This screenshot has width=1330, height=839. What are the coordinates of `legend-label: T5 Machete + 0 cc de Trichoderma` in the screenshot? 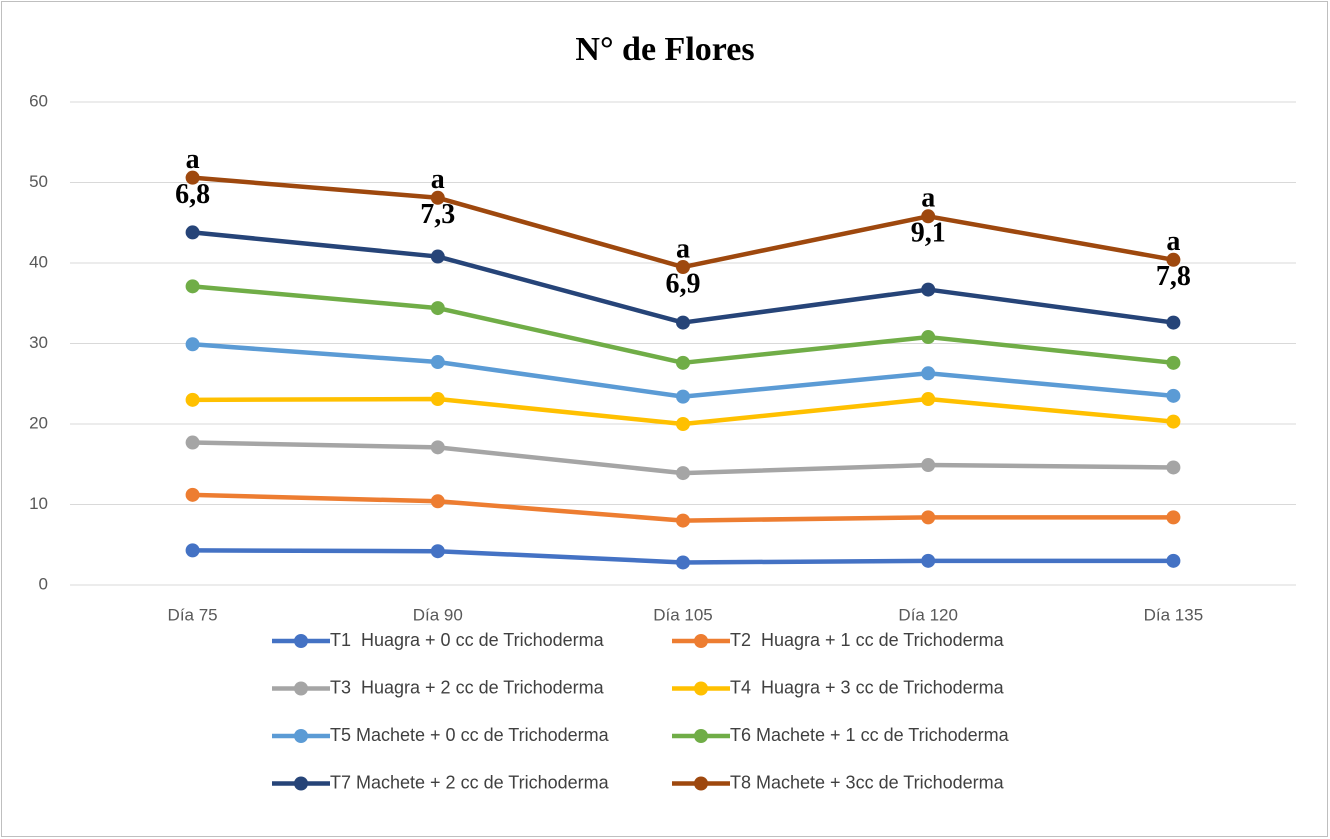 It's located at (470, 735).